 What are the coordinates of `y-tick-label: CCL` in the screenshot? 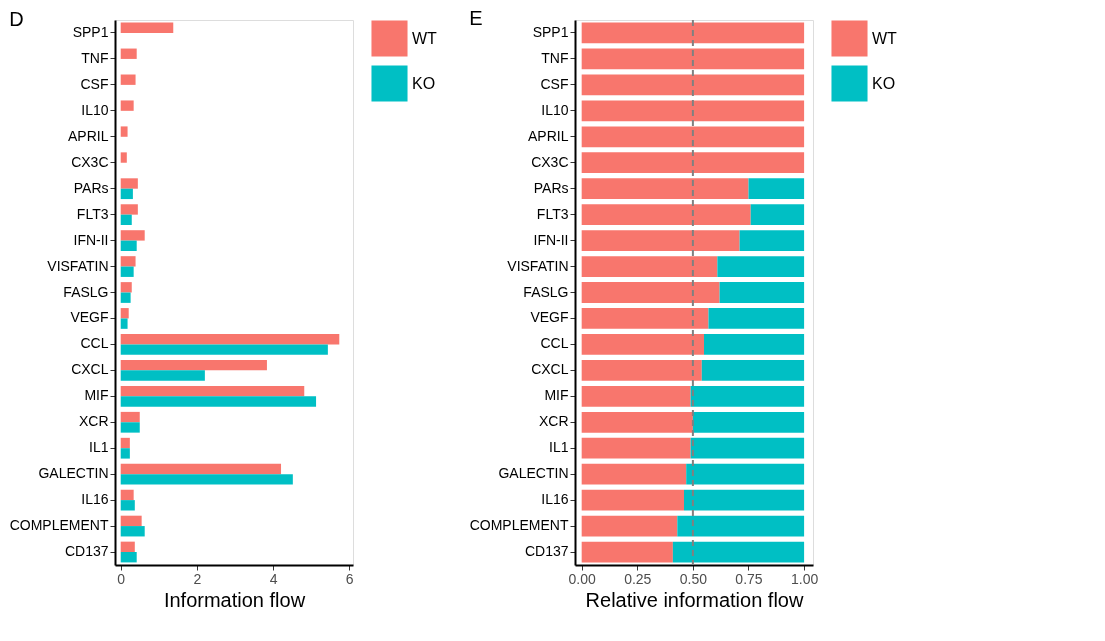 It's located at (94, 343).